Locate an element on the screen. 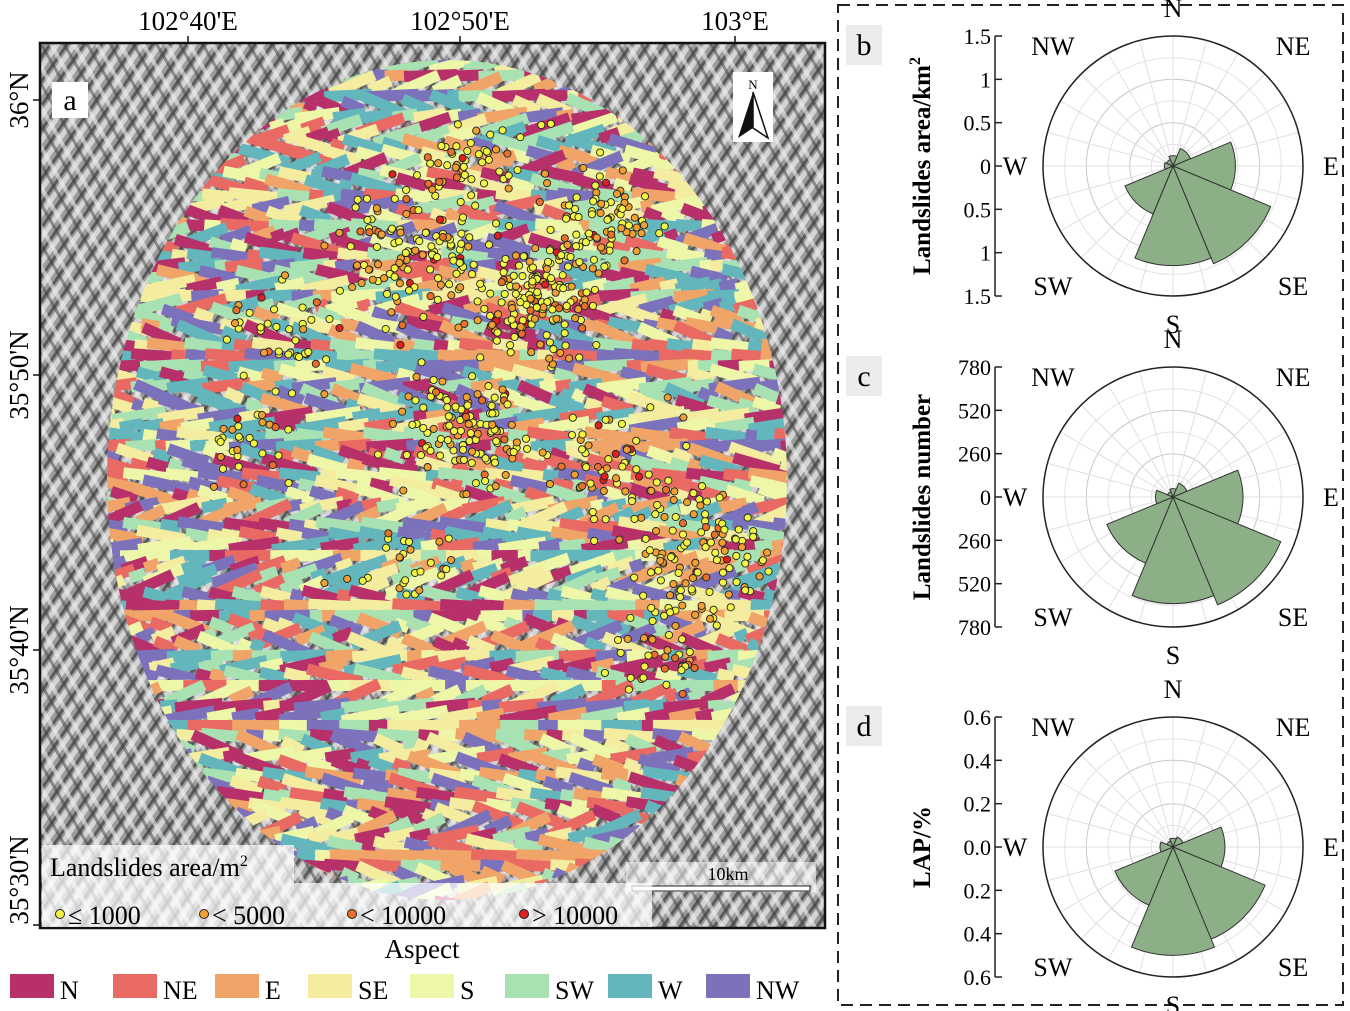  legend-label: > 10000 is located at coordinates (575, 915).